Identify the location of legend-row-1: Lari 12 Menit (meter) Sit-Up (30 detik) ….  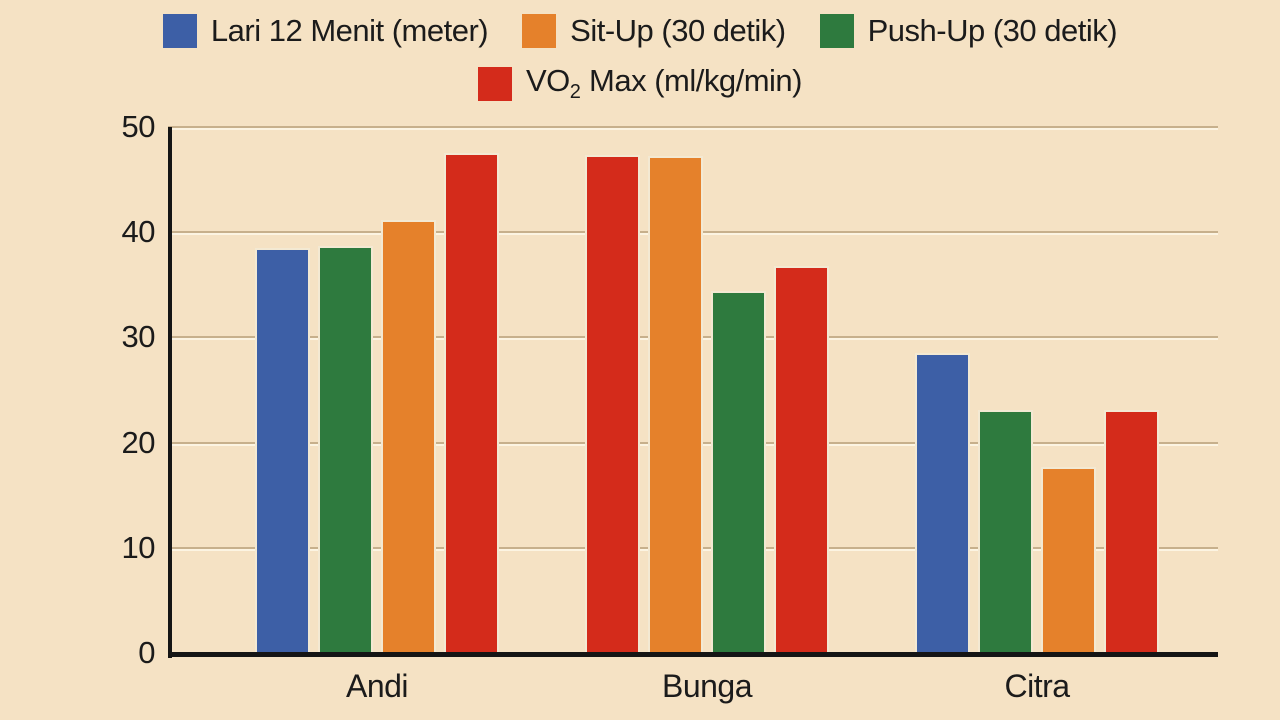
(640, 31).